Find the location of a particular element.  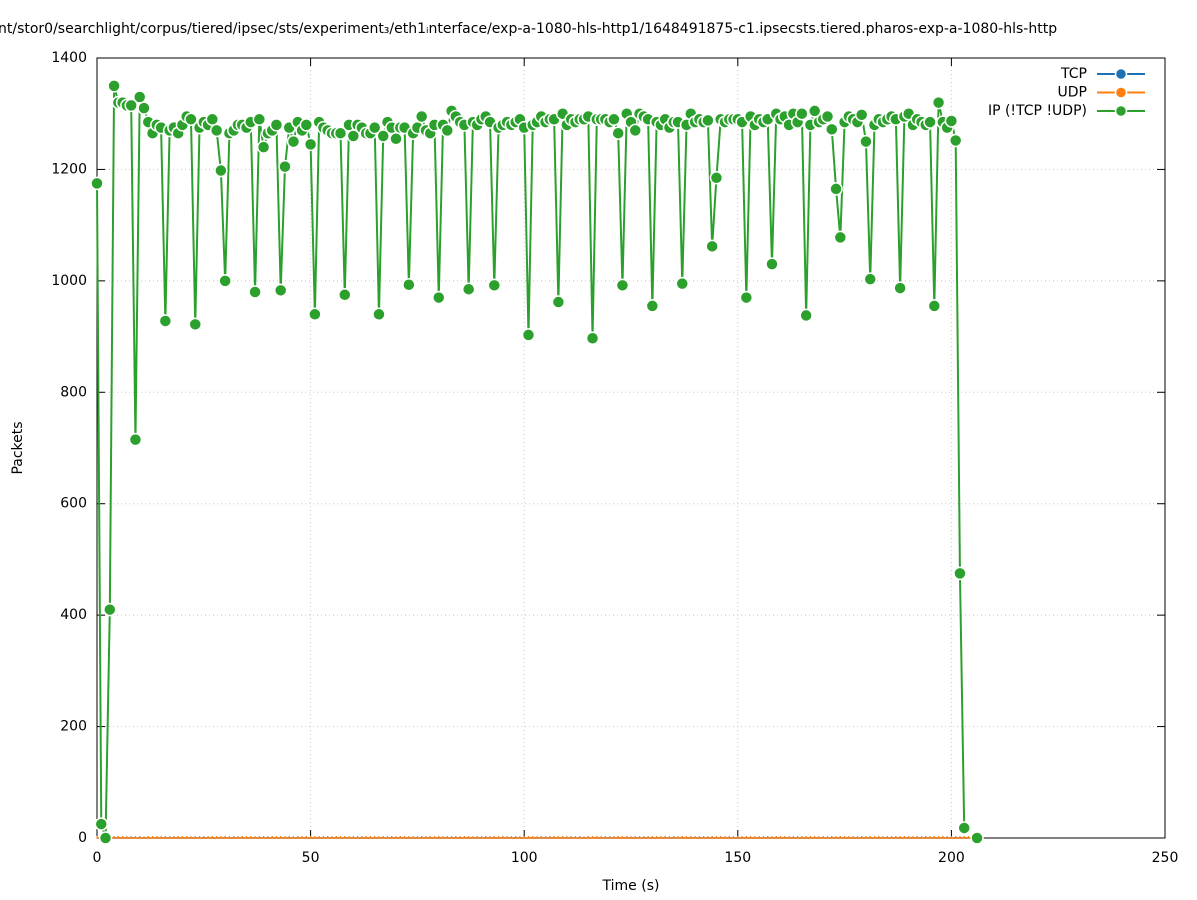

x-tick-label: 200 is located at coordinates (951, 858).